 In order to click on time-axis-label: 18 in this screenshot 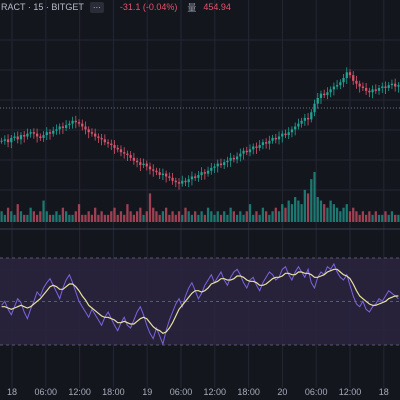, I will do `click(384, 392)`.